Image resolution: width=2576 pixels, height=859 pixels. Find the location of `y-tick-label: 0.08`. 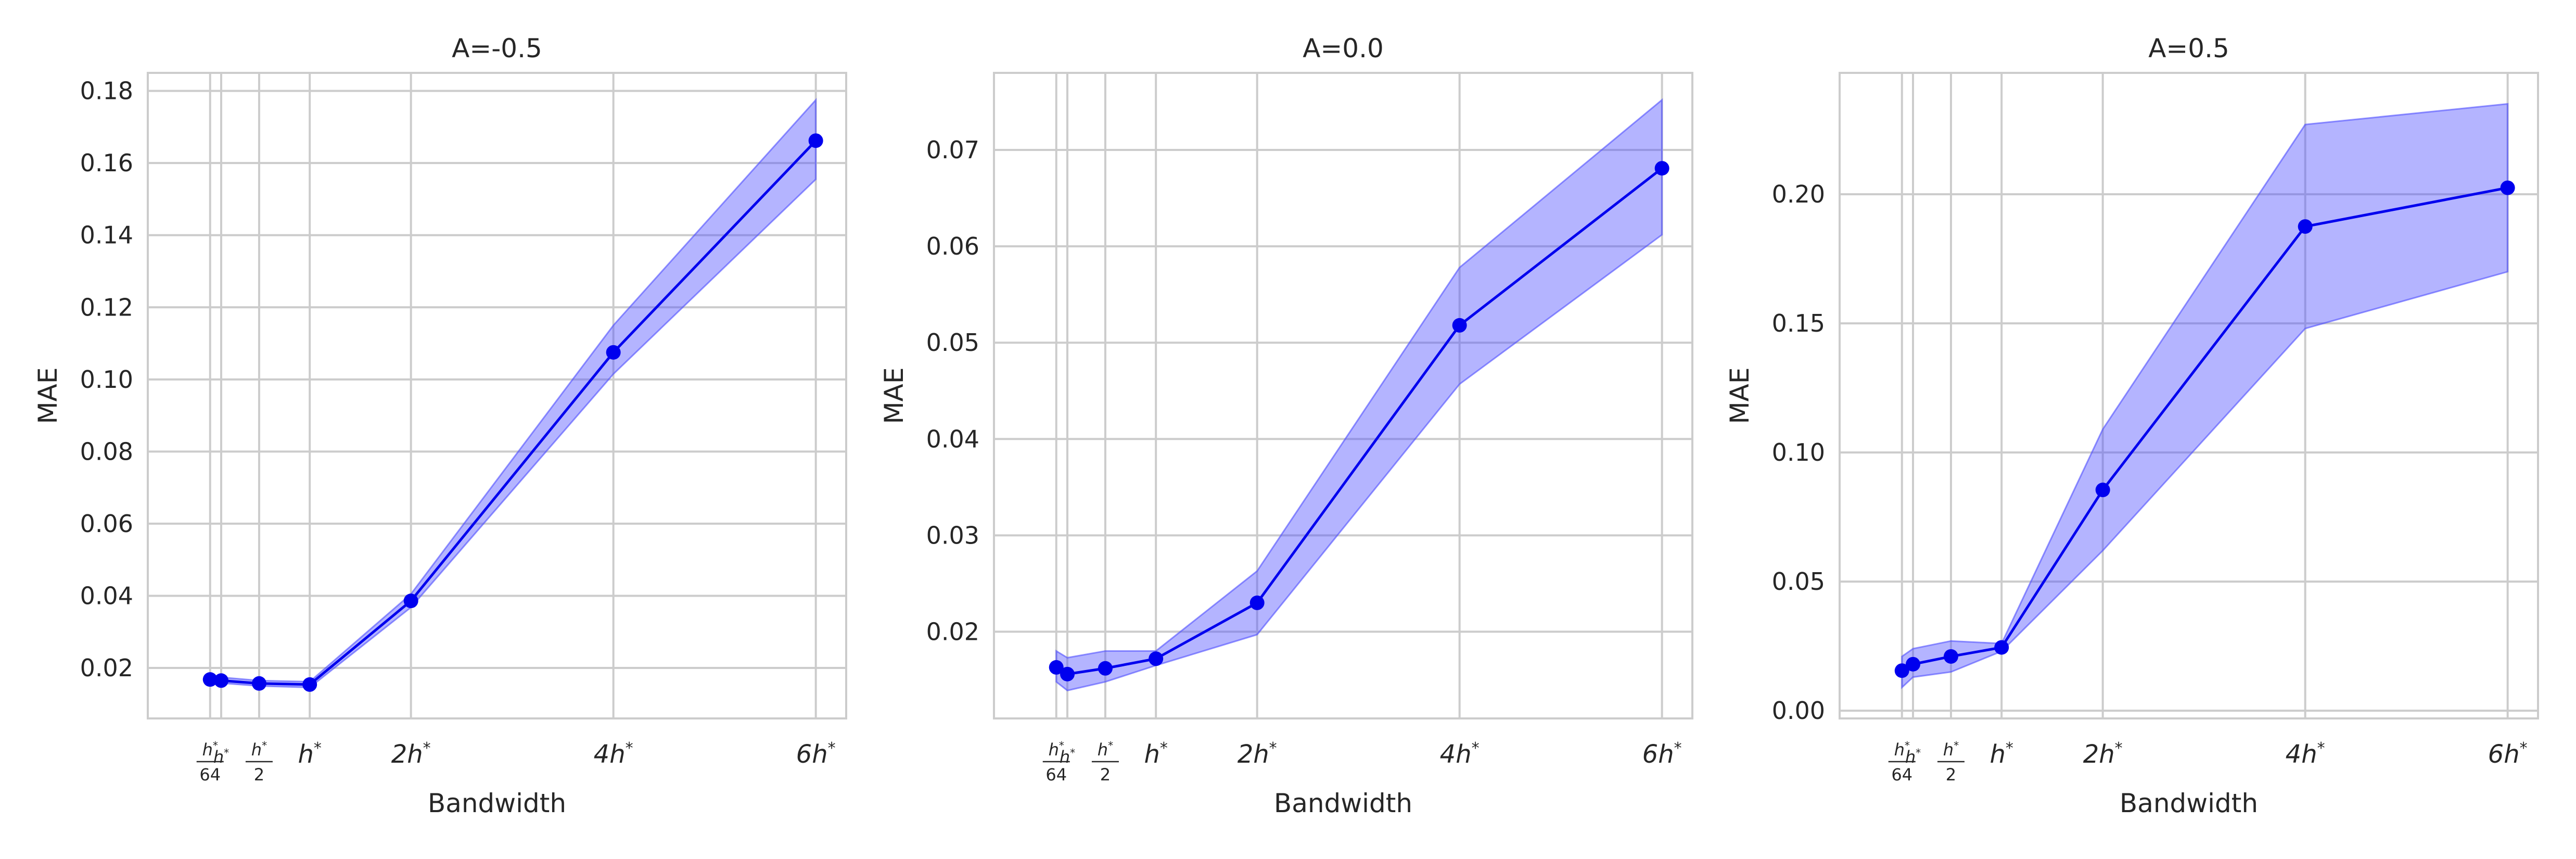

y-tick-label: 0.08 is located at coordinates (106, 451).